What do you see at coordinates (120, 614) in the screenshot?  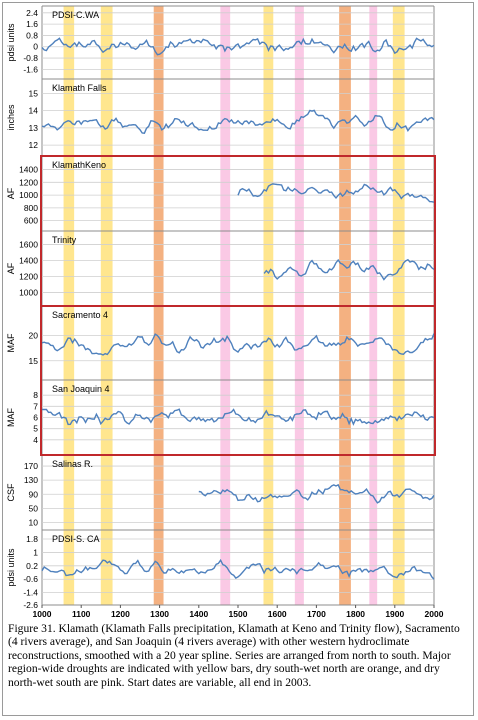 I see `x-tick-label: 1200` at bounding box center [120, 614].